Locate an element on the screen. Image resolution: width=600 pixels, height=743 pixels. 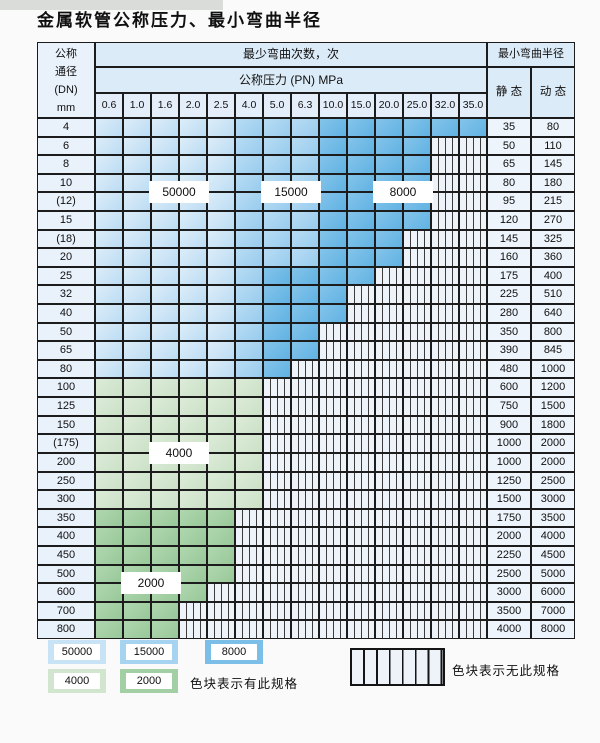
header-pressure-tick: 1.0 is located at coordinates (137, 105).